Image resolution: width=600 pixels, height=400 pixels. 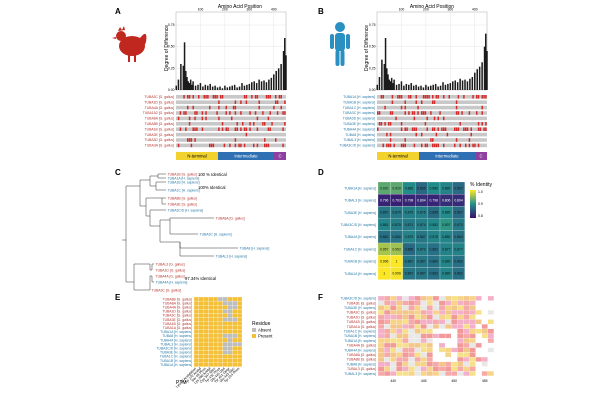 I want to click on a-yticks: 0.00 0.25 0.50 0.75, so click(x=171, y=57).